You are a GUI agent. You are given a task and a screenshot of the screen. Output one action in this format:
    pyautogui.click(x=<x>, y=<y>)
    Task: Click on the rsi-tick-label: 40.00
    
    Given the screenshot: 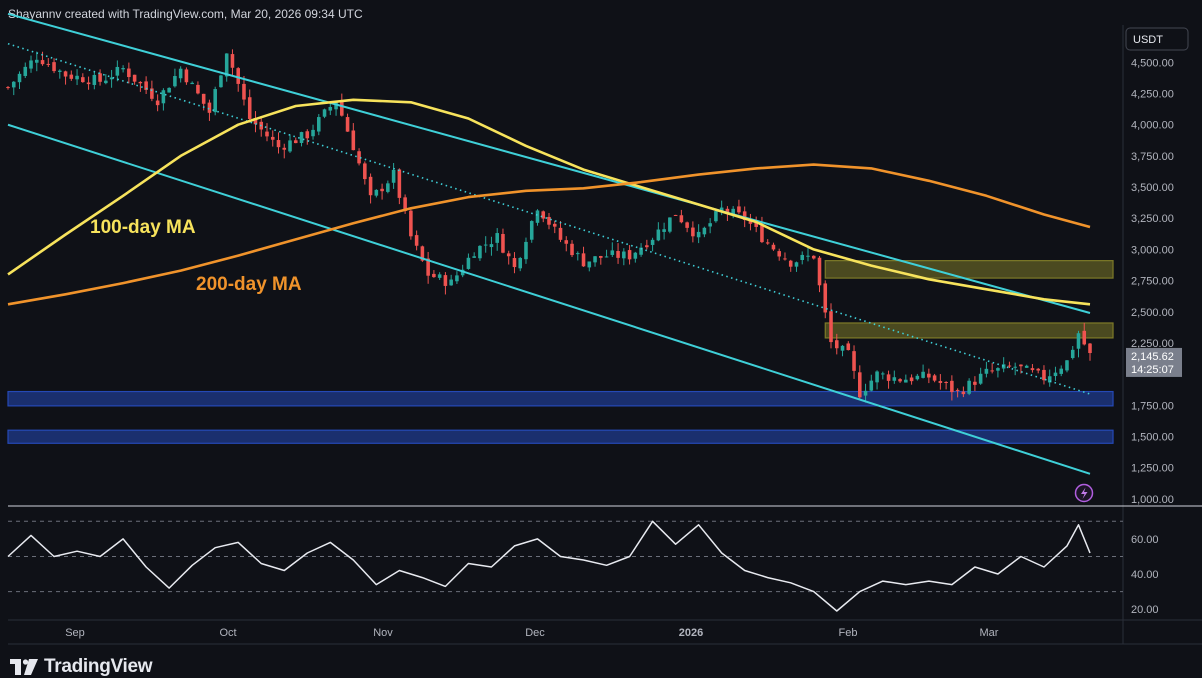 What is the action you would take?
    pyautogui.click(x=1145, y=575)
    